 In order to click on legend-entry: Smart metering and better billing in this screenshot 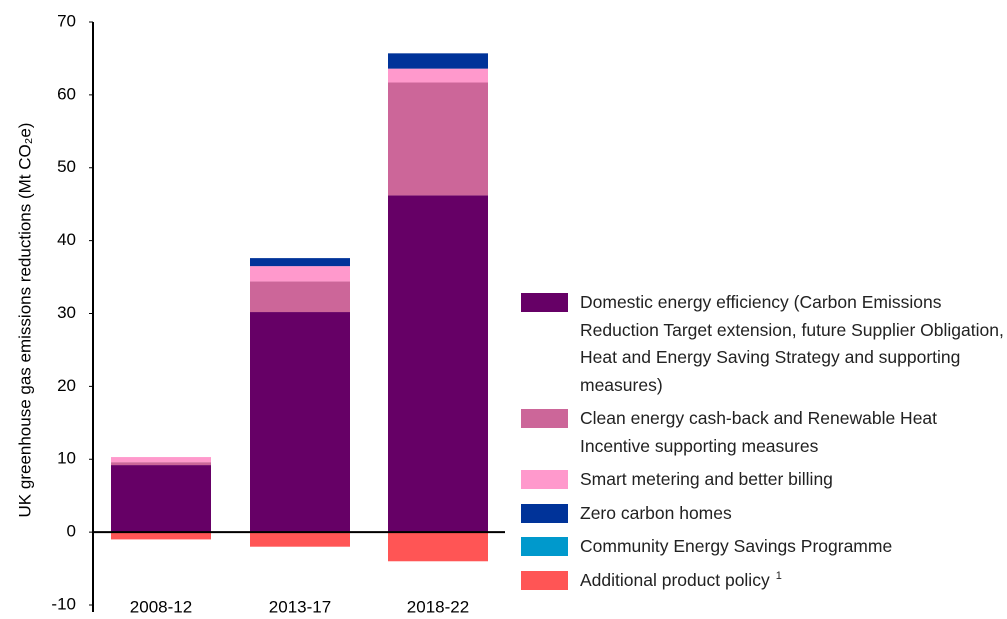, I will do `click(763, 480)`.